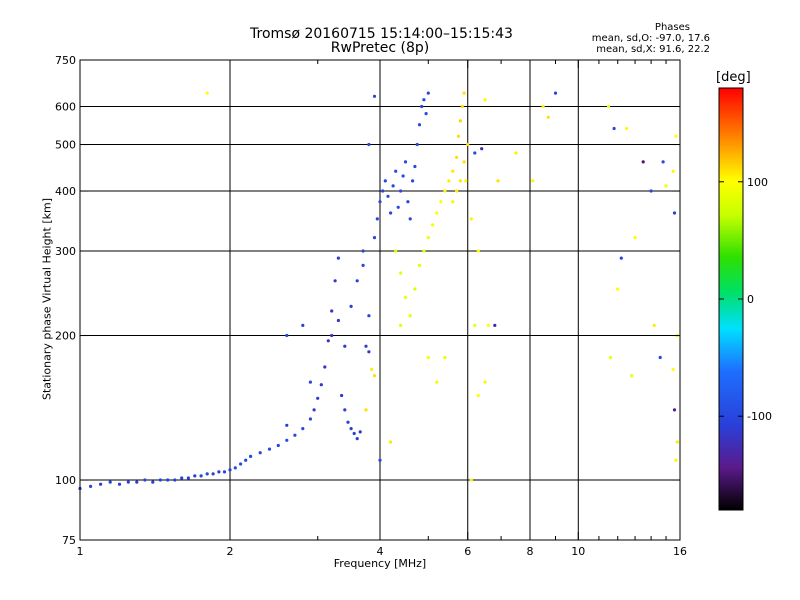 Image resolution: width=800 pixels, height=600 pixels. What do you see at coordinates (69, 540) in the screenshot?
I see `y-tick-label: 75` at bounding box center [69, 540].